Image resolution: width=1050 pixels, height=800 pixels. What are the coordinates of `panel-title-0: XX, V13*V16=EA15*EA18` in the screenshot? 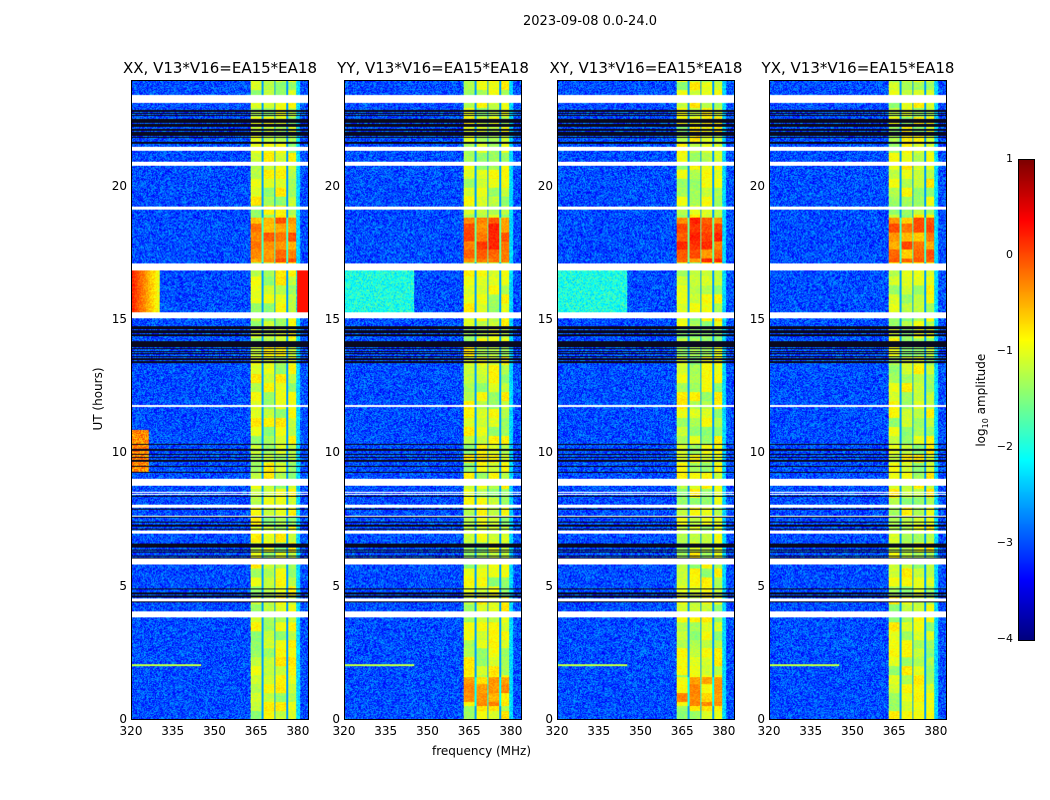 It's located at (219, 68).